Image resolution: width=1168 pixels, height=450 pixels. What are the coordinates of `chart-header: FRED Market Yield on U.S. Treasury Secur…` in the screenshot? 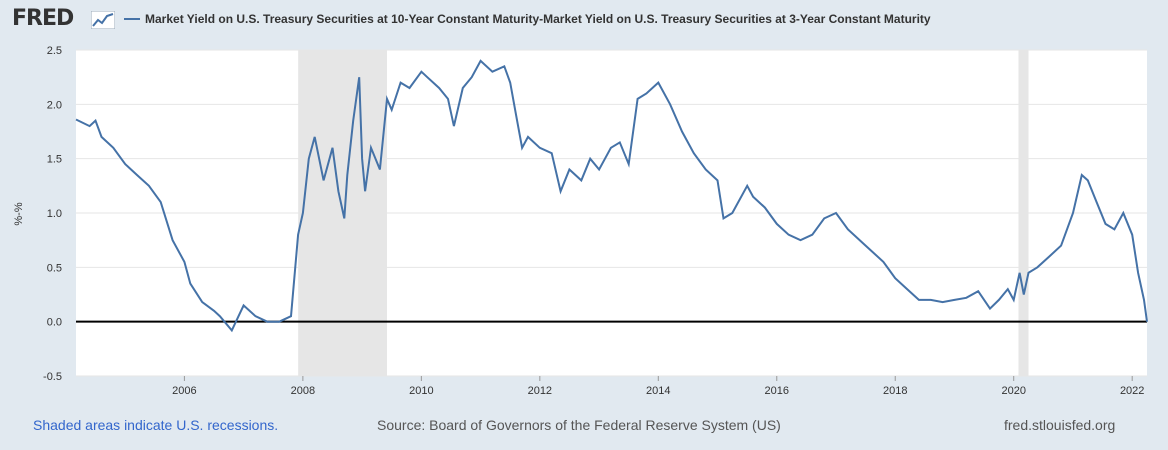 It's located at (584, 20).